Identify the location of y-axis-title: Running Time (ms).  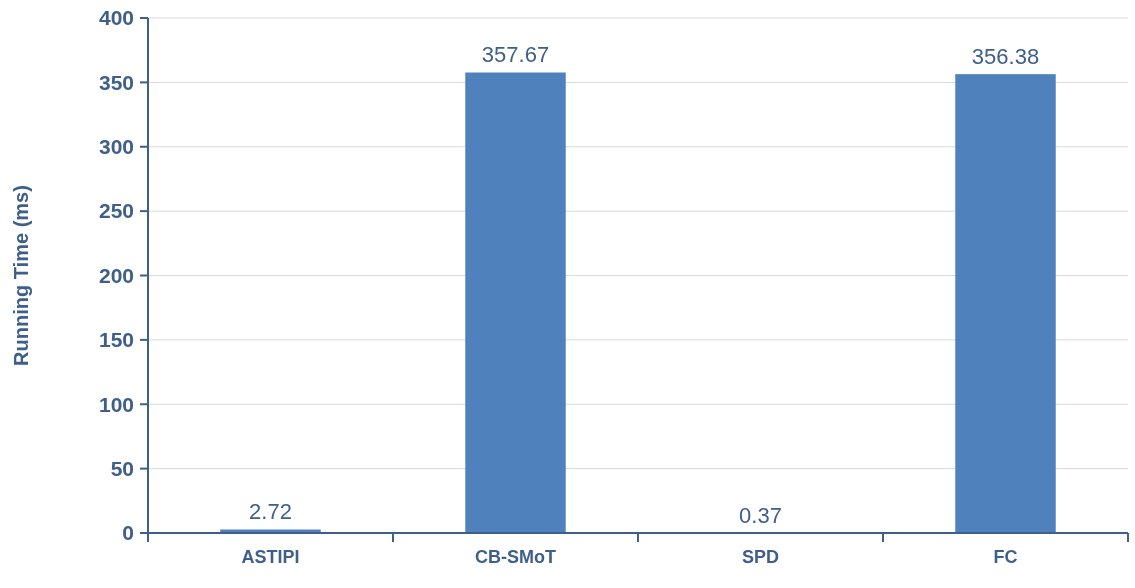
(21, 275).